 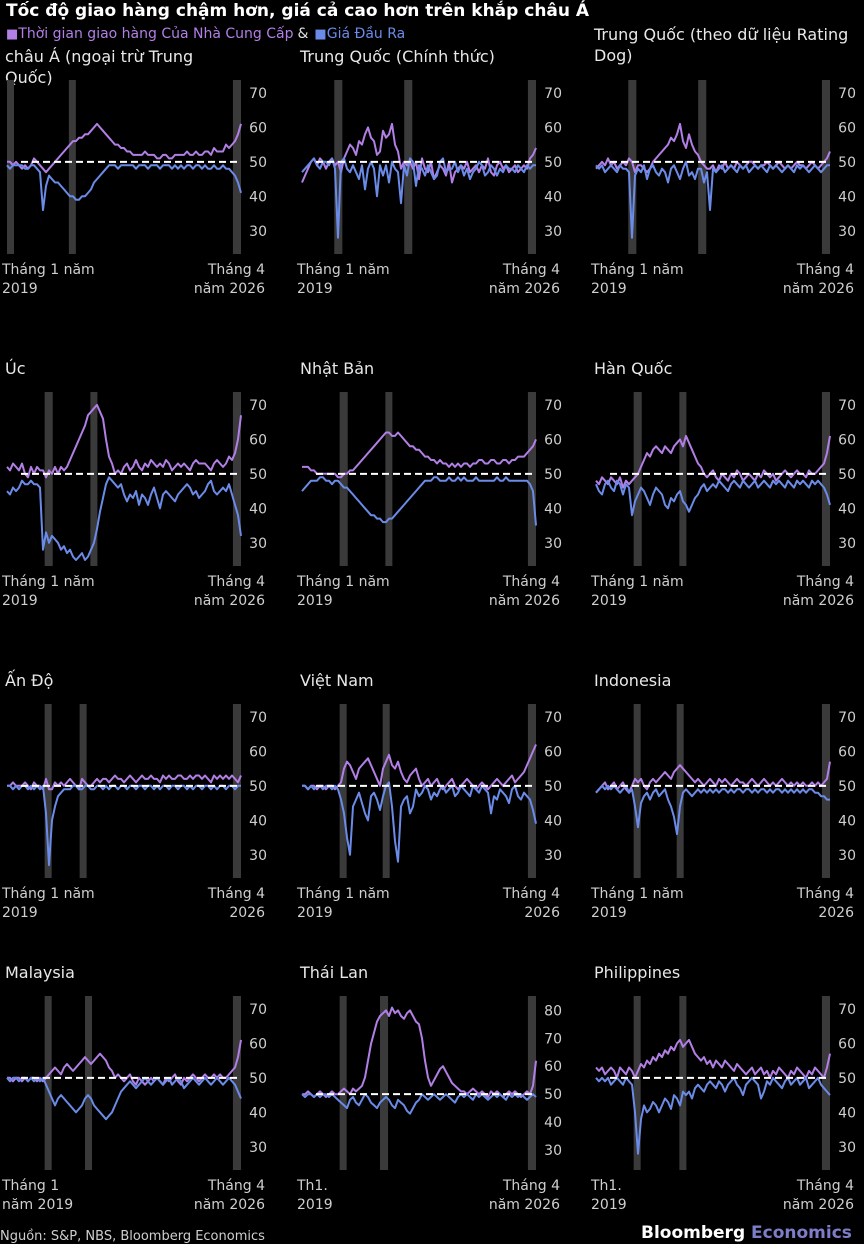 I want to click on panel-title: Malaysia, so click(x=40, y=972).